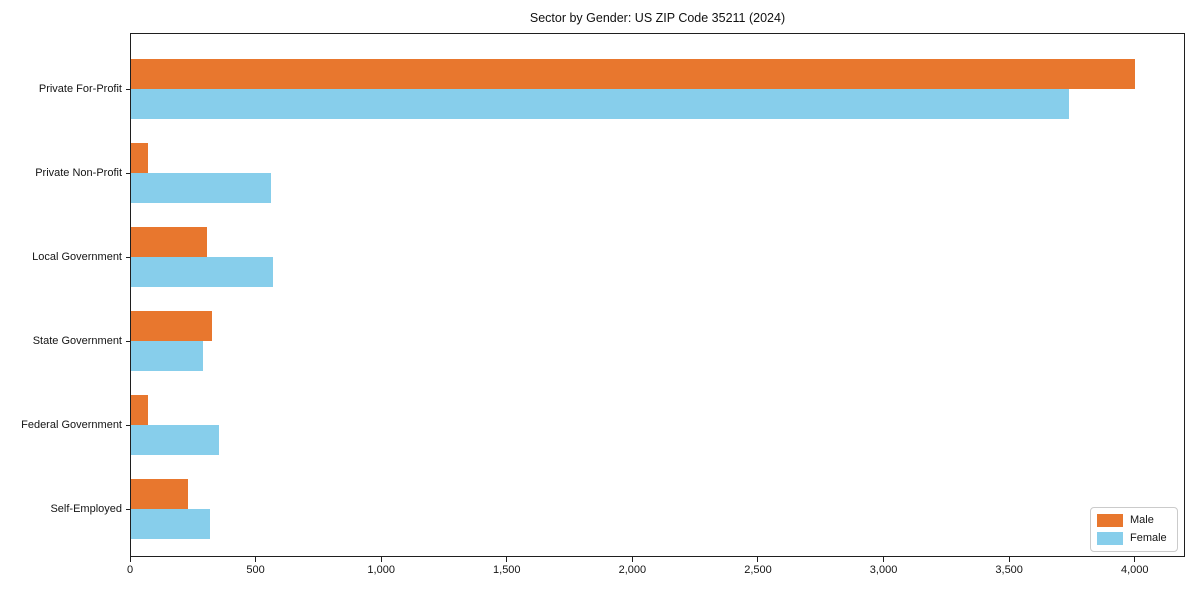 The width and height of the screenshot is (1200, 600). Describe the element at coordinates (86, 509) in the screenshot. I see `y-tick-label: Self-Employed` at that location.